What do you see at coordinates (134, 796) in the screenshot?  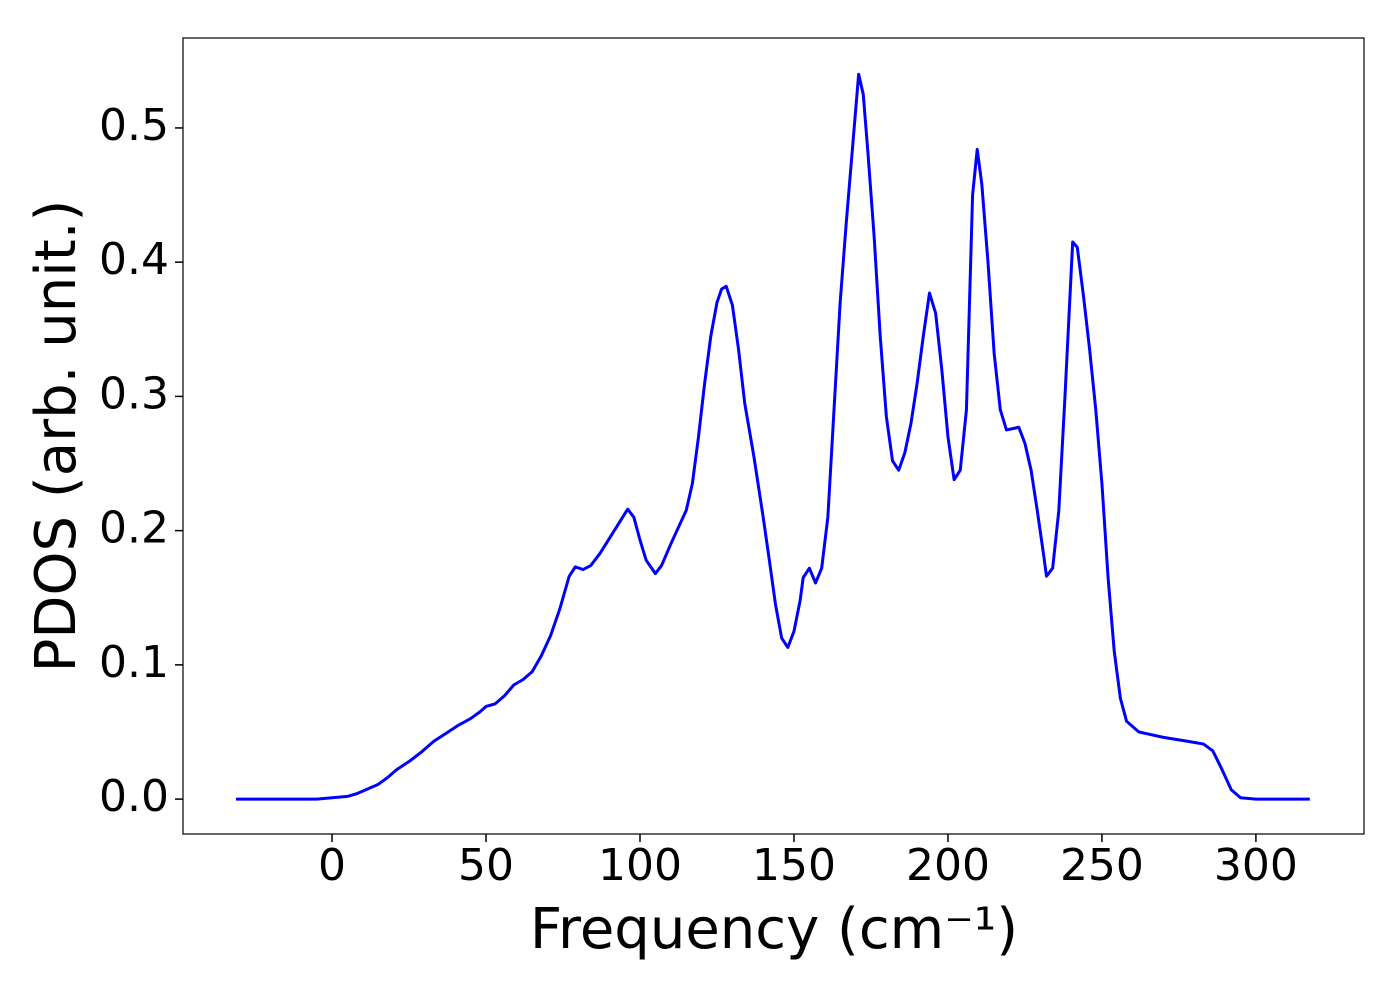 I see `y-tick-label: 0.0` at bounding box center [134, 796].